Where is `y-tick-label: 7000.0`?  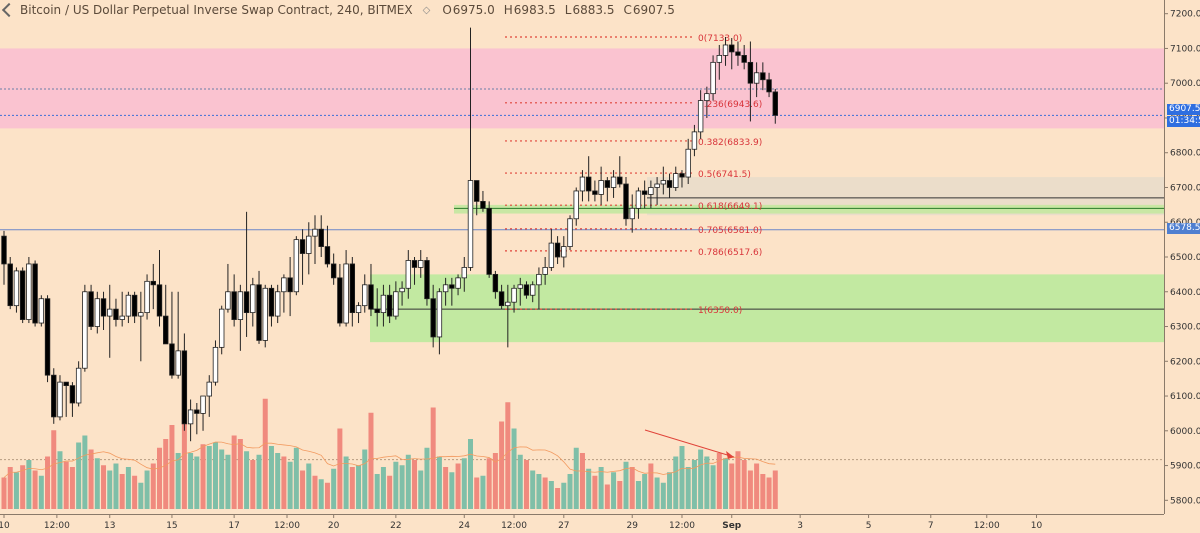
y-tick-label: 7000.0 is located at coordinates (1185, 84).